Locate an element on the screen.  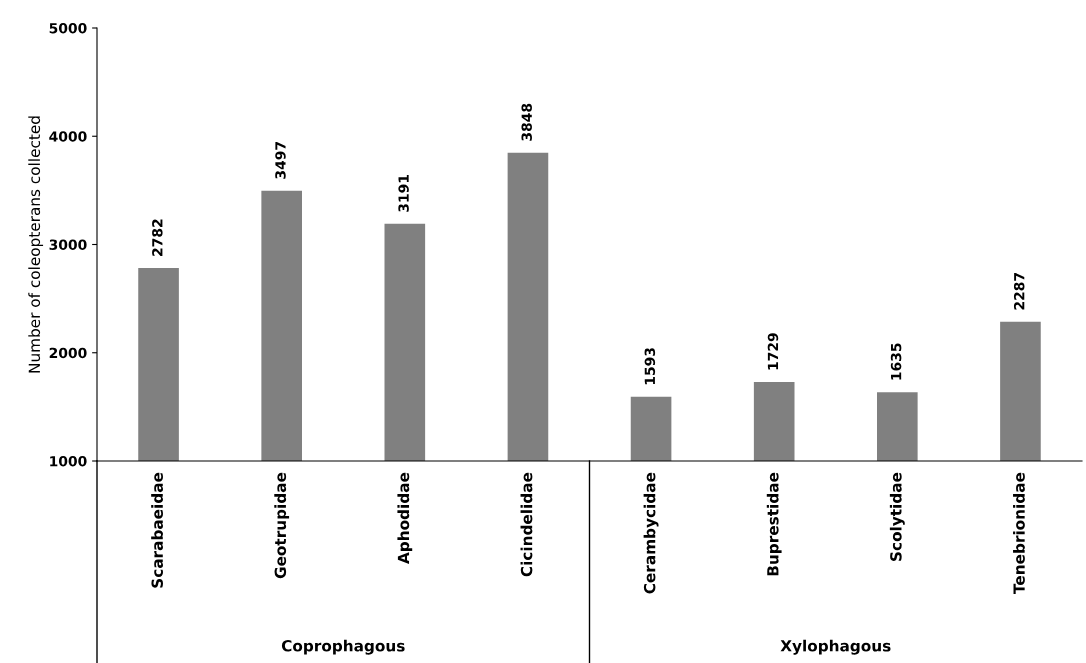
data-label: 2782 is located at coordinates (157, 237).